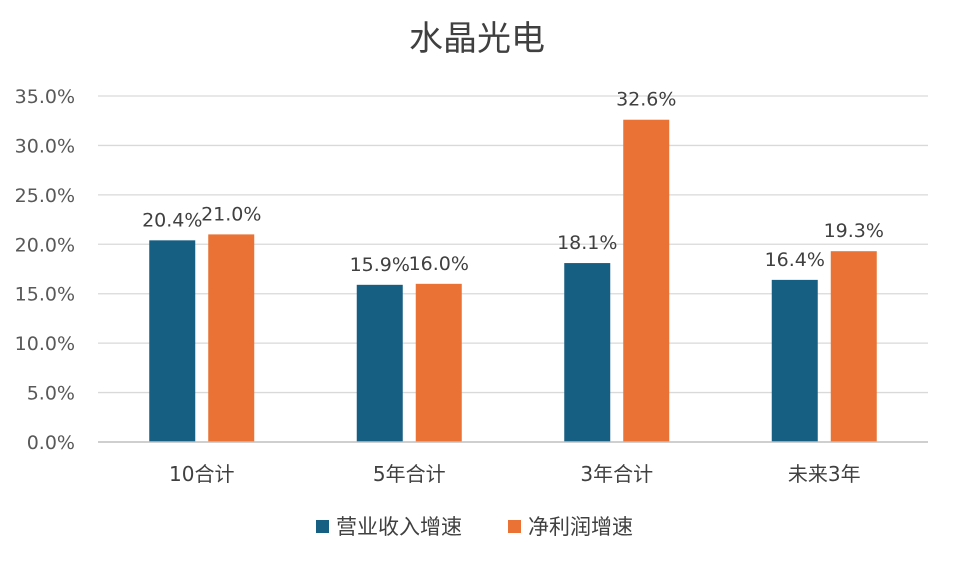  Describe the element at coordinates (45, 97) in the screenshot. I see `y-tick-label: 35.0%` at that location.